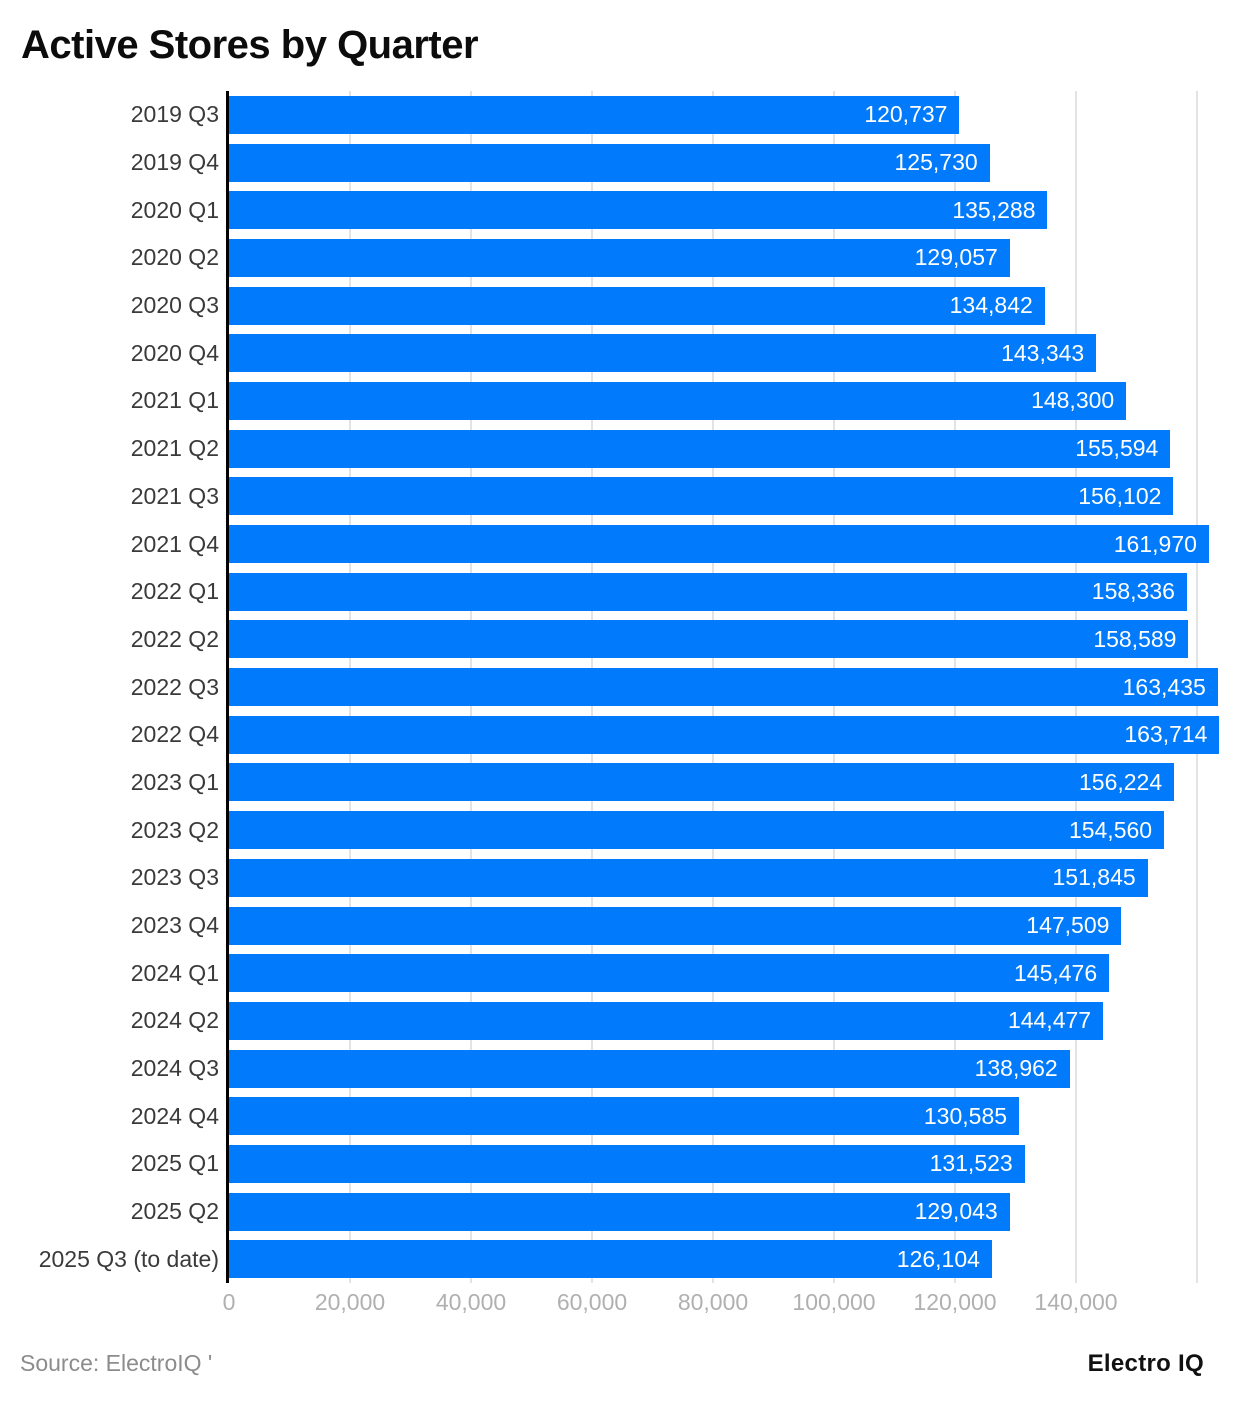 The width and height of the screenshot is (1240, 1404). What do you see at coordinates (638, 210) in the screenshot?
I see `bar: 135,288` at bounding box center [638, 210].